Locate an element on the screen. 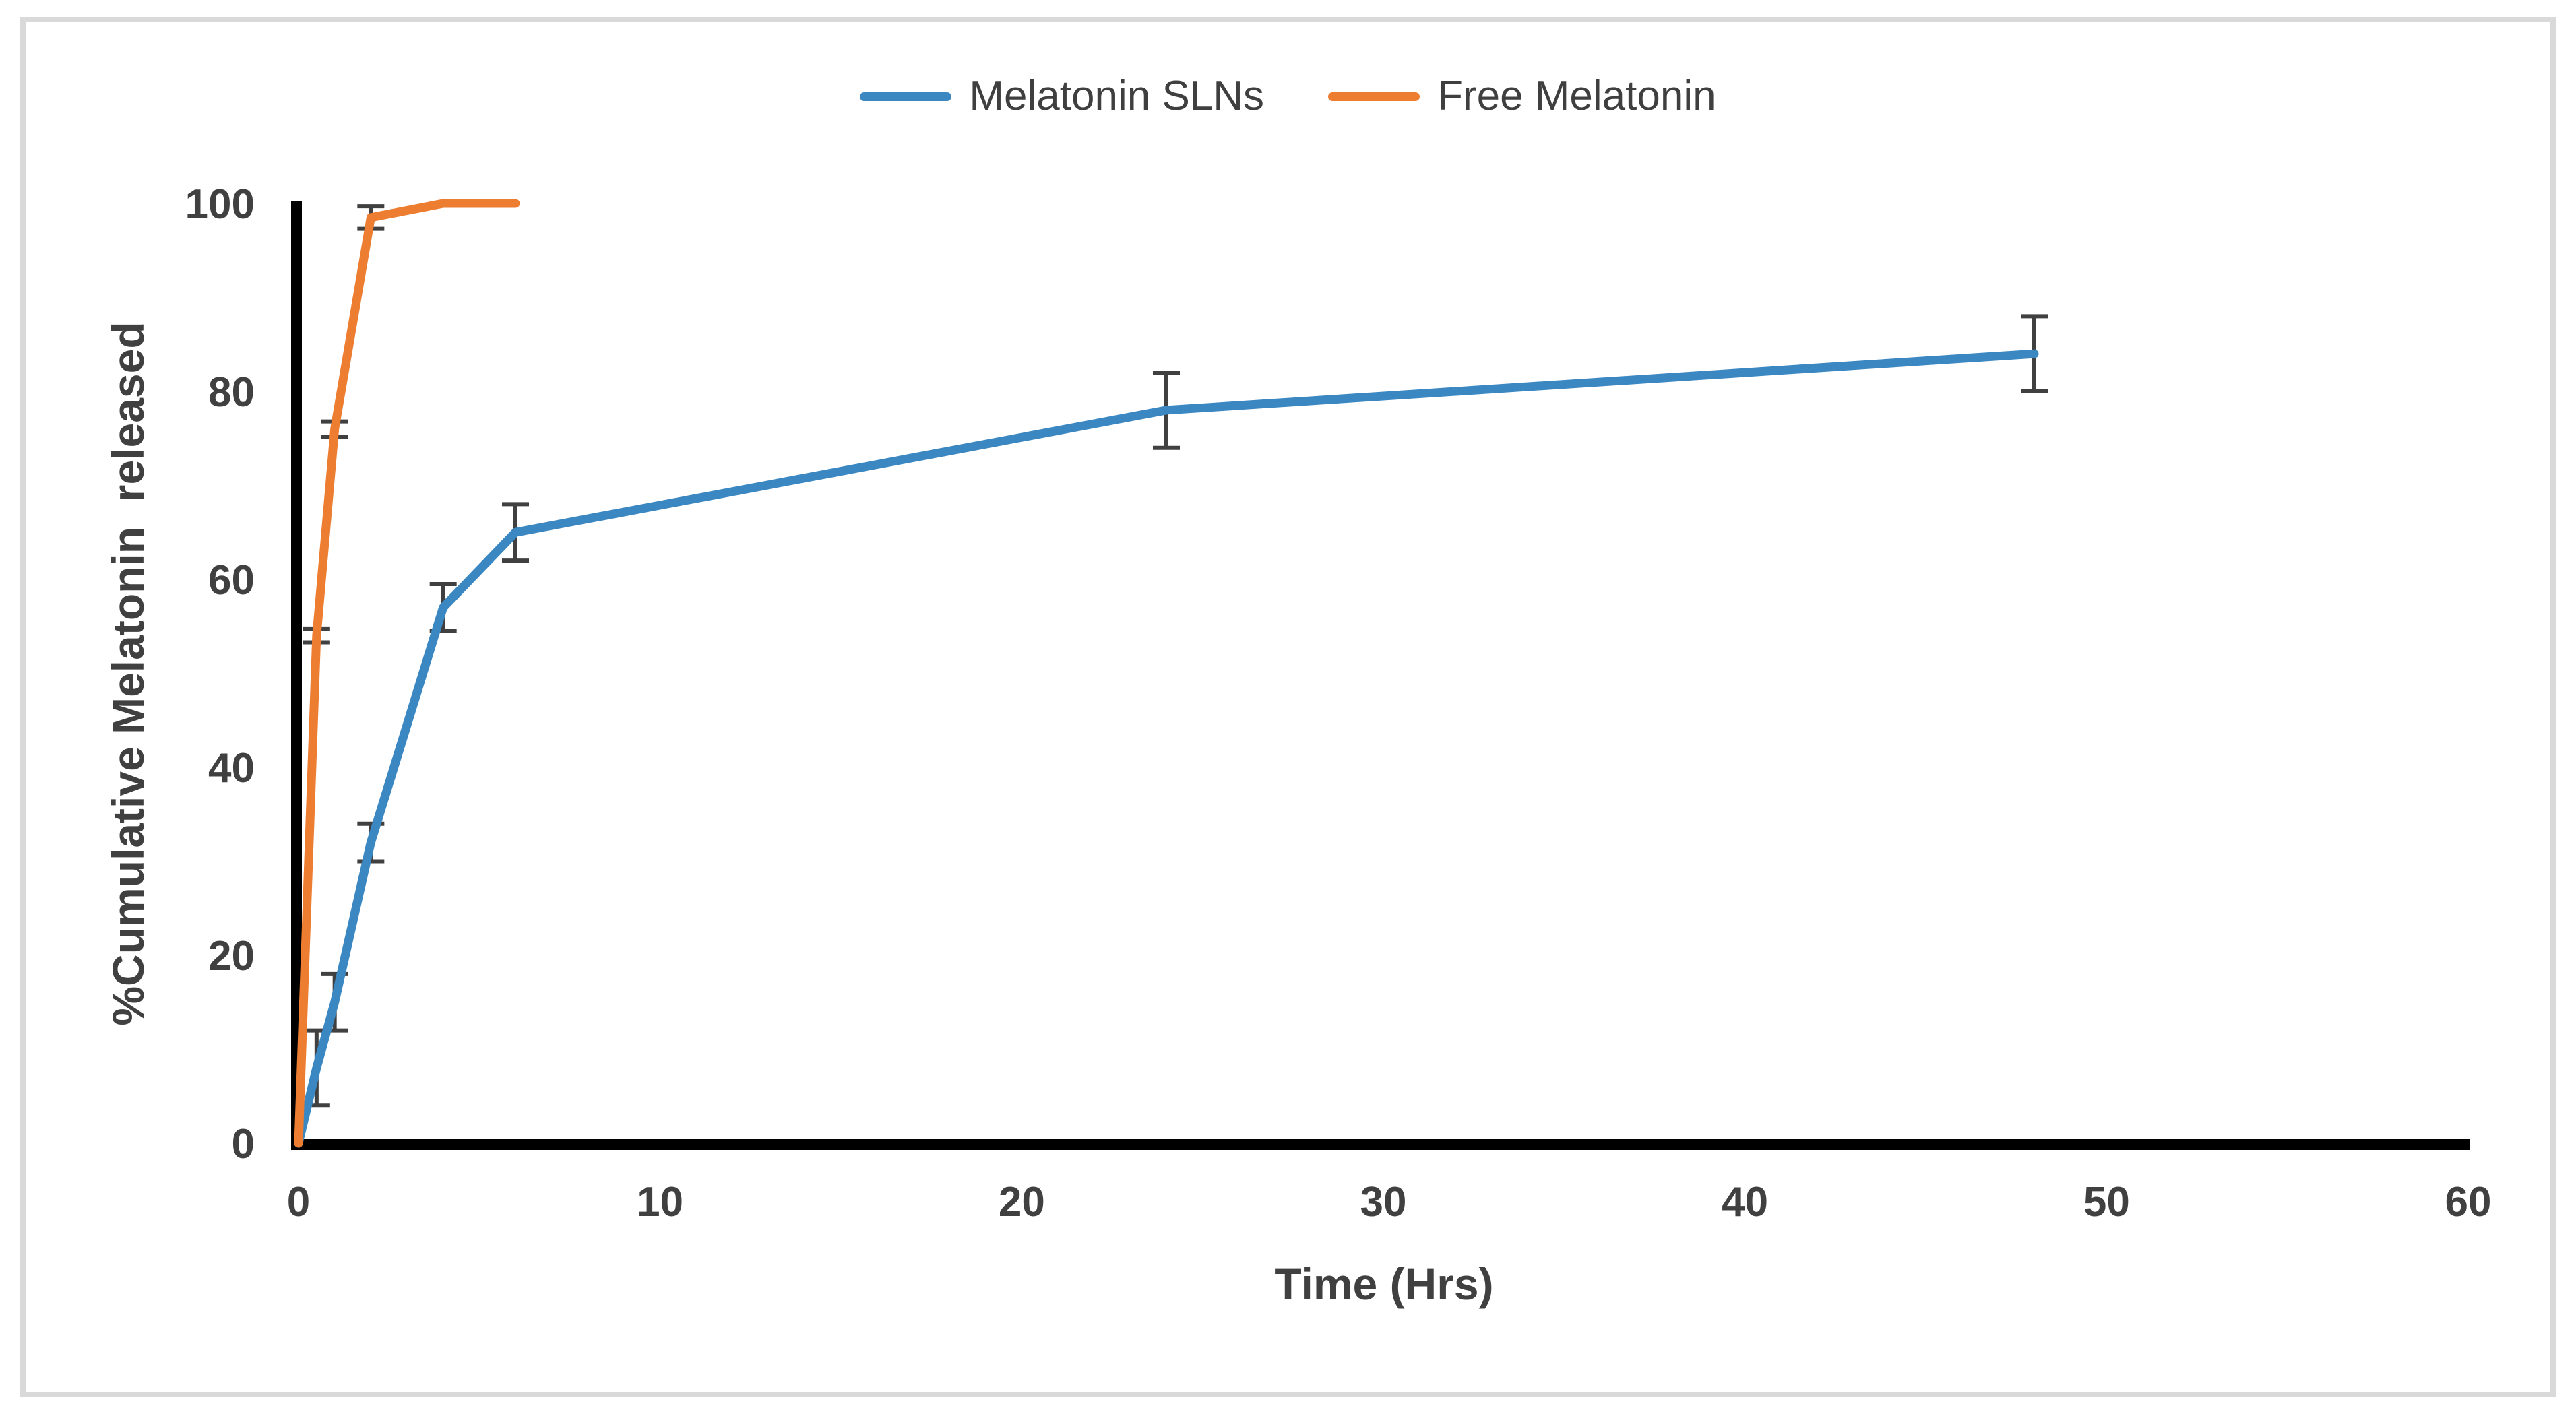 This screenshot has height=1414, width=2576. legend: Melatonin SLNs Free Melatonin is located at coordinates (1288, 96).